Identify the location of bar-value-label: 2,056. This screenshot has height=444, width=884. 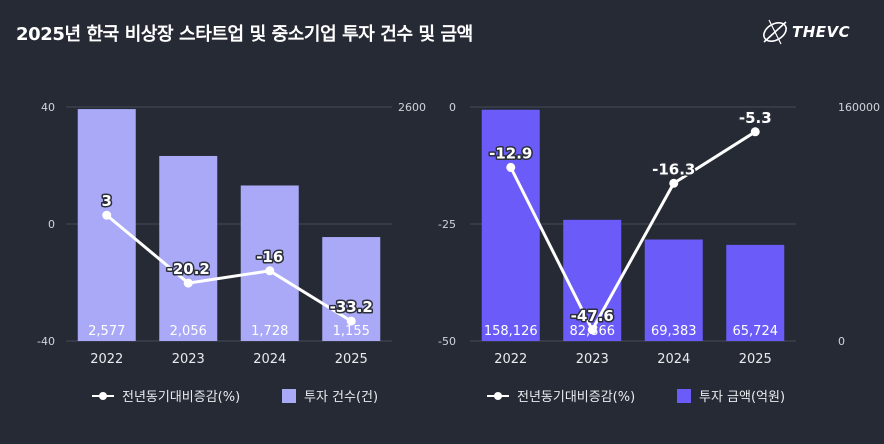
(188, 331).